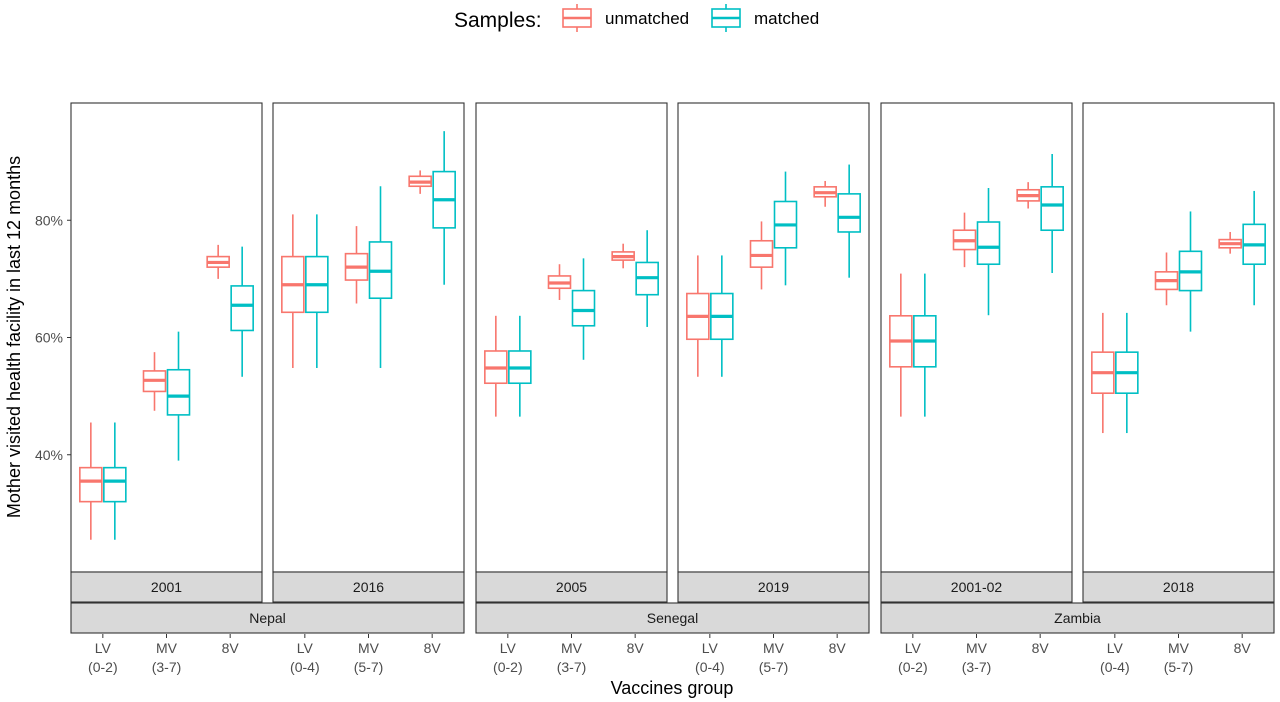 This screenshot has height=702, width=1280. Describe the element at coordinates (672, 618) in the screenshot. I see `strip-country-label: Senegal` at that location.